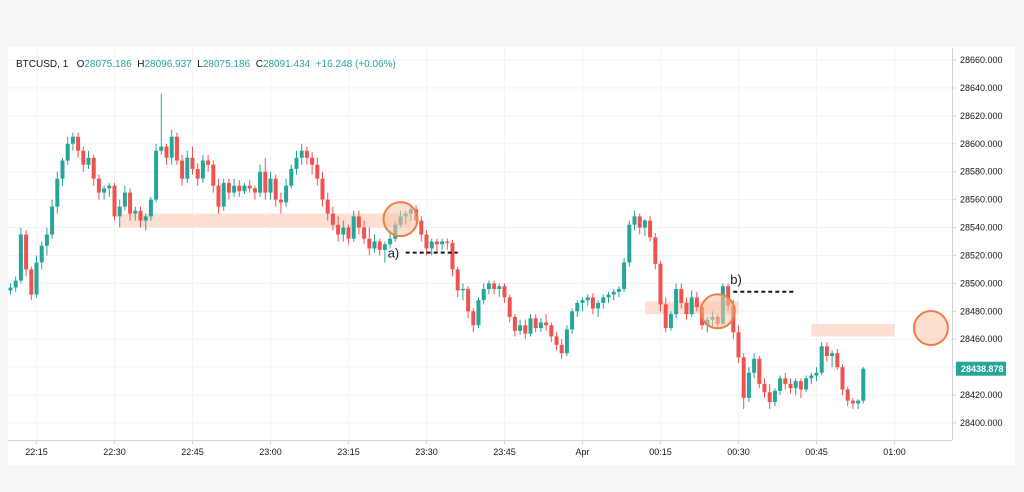 The width and height of the screenshot is (1024, 492). What do you see at coordinates (108, 64) in the screenshot?
I see `open-value: 28075.186` at bounding box center [108, 64].